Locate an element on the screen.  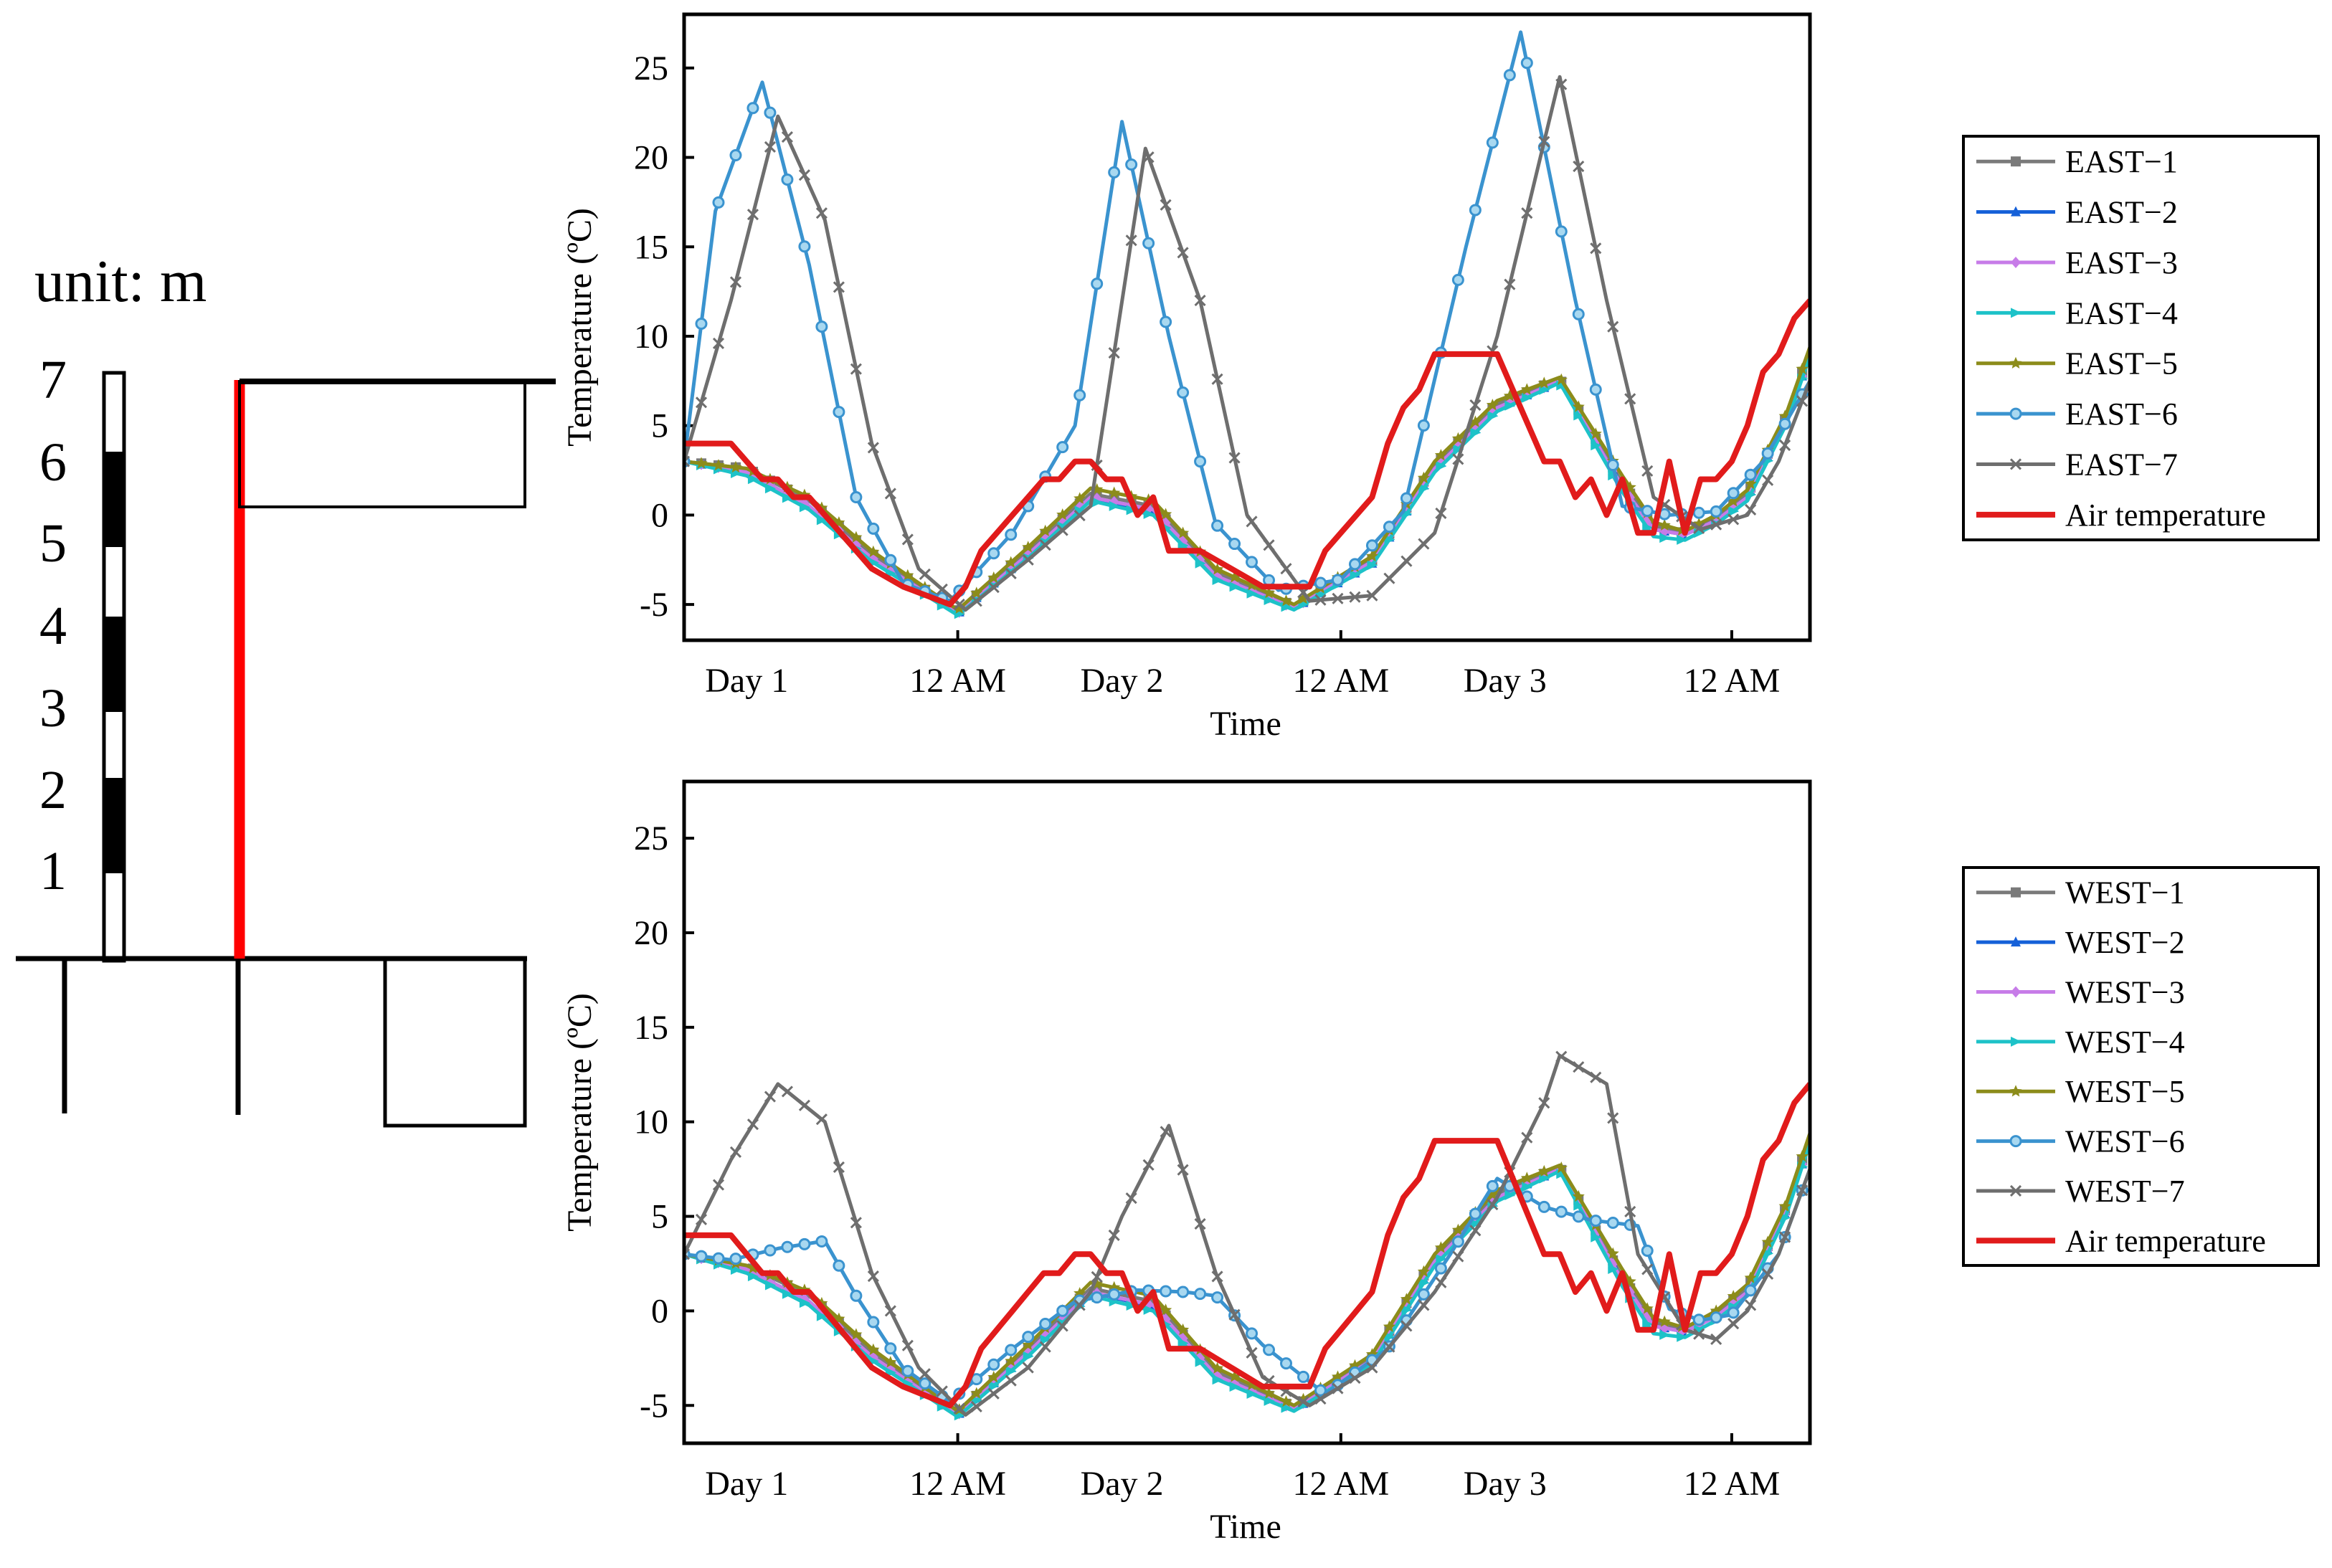
x-tick-label: Day 1 is located at coordinates (746, 1484).